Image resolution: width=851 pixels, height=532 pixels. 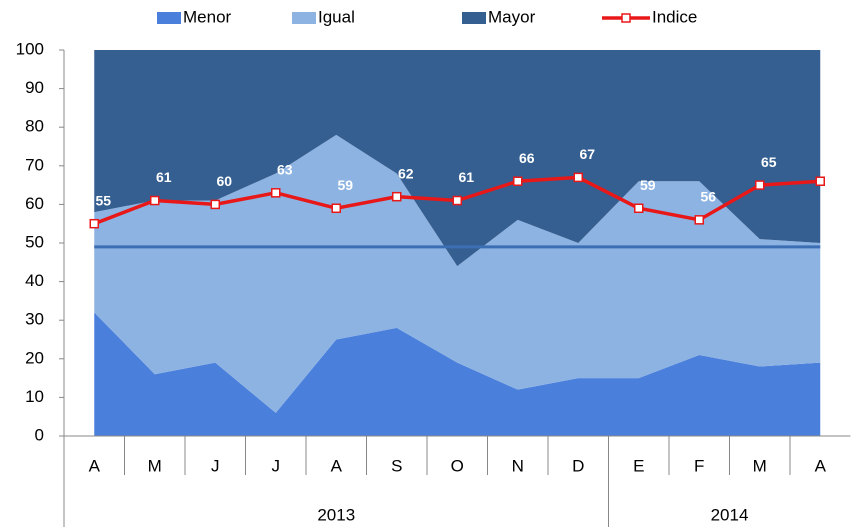 I want to click on data-label: 60, so click(x=224, y=181).